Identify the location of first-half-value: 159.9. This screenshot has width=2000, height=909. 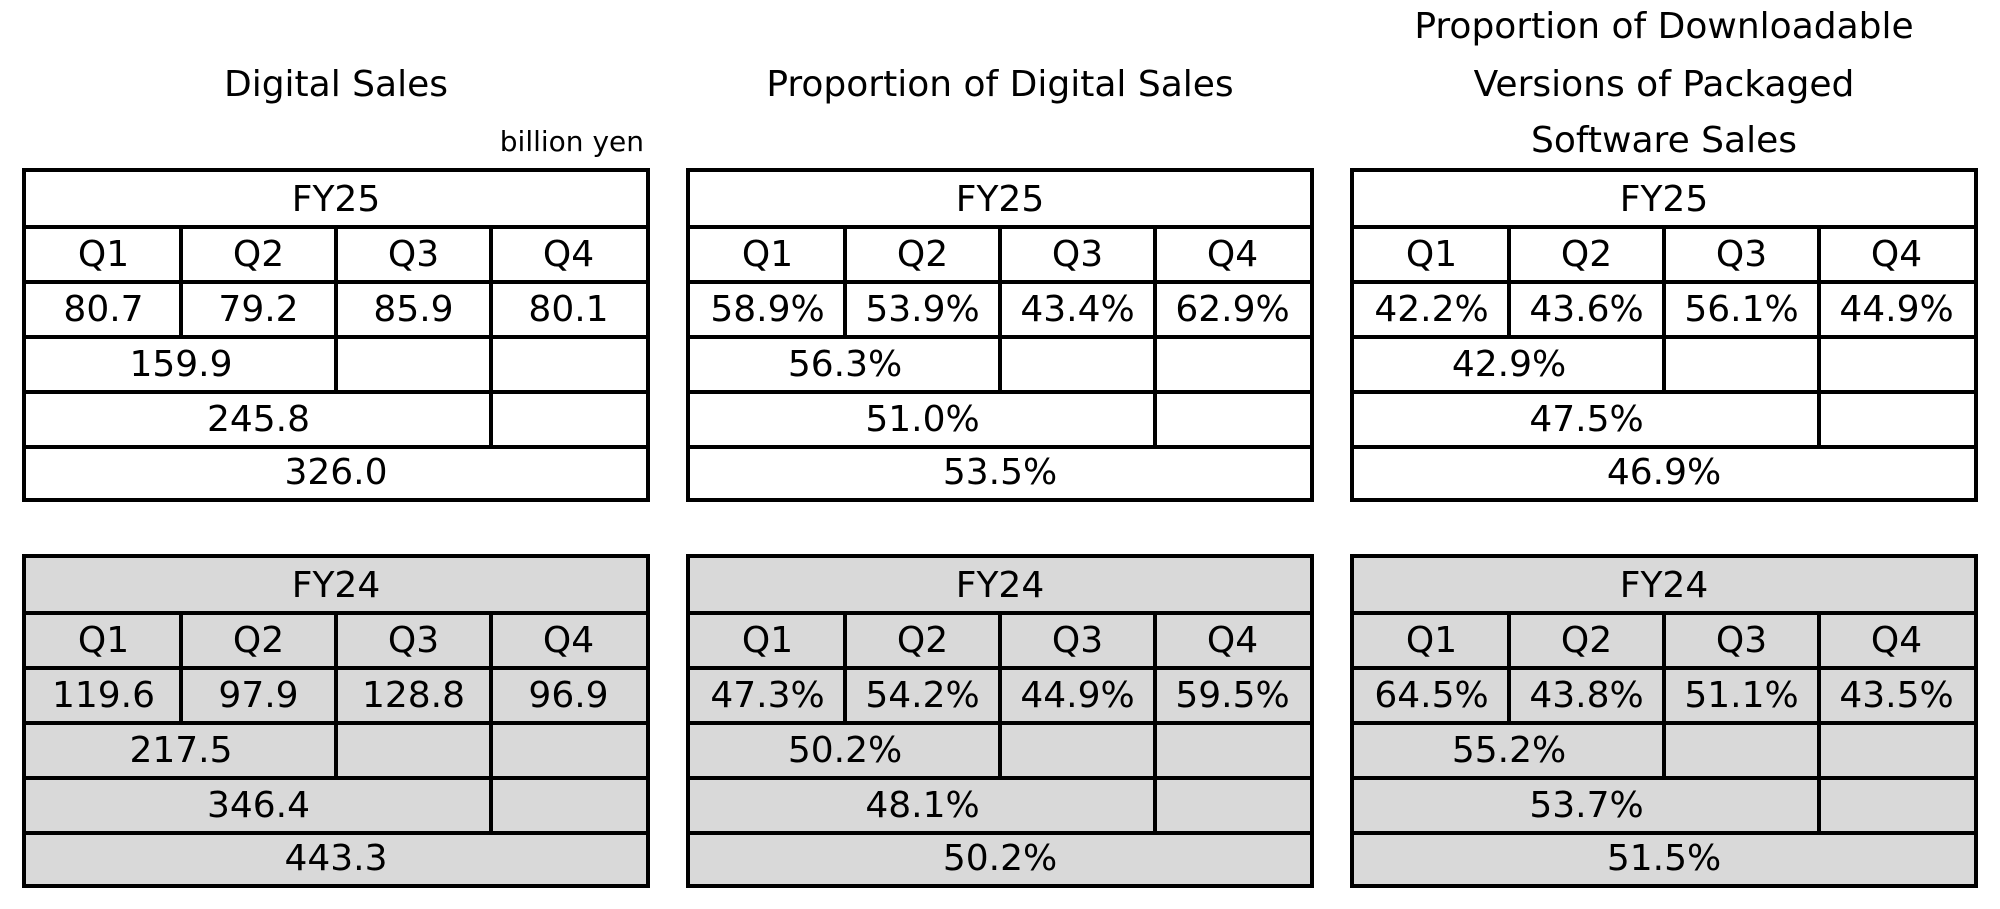
(181, 364).